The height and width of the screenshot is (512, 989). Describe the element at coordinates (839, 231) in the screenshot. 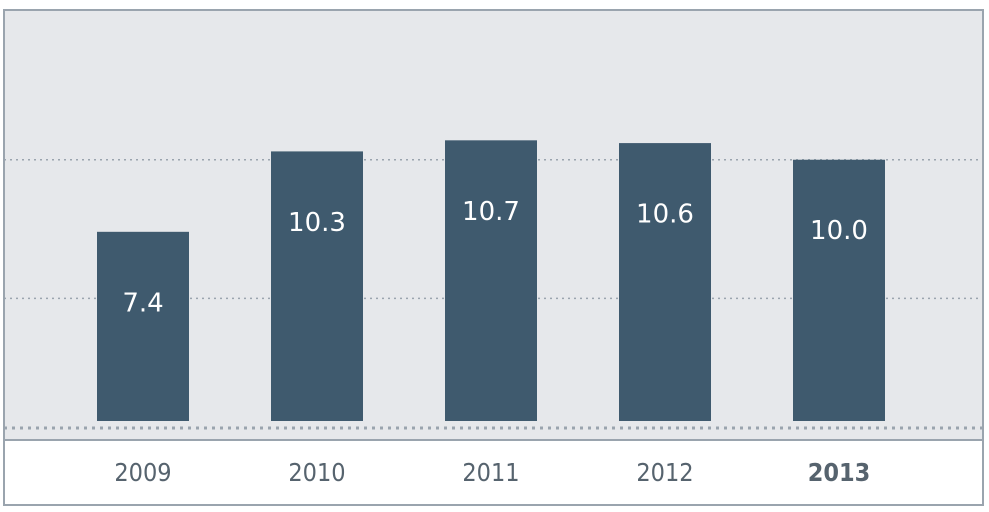

I see `value-label: 10.0` at that location.